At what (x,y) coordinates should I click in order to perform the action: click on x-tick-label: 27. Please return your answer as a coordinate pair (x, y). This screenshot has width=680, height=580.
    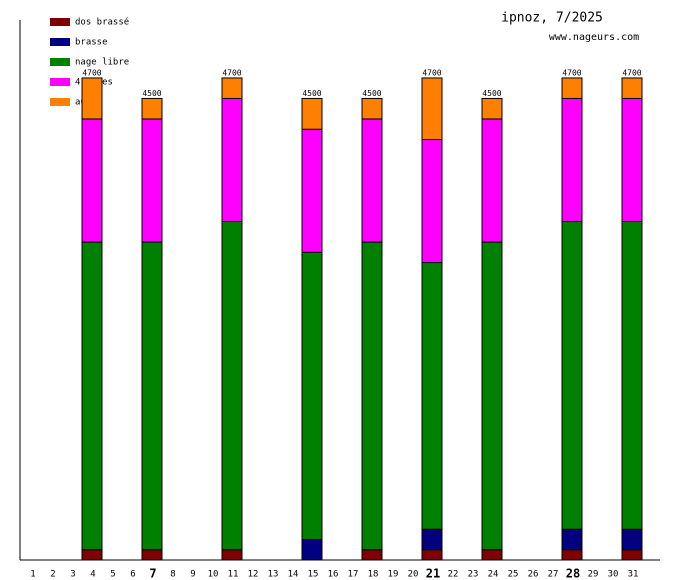
    Looking at the image, I should click on (553, 575).